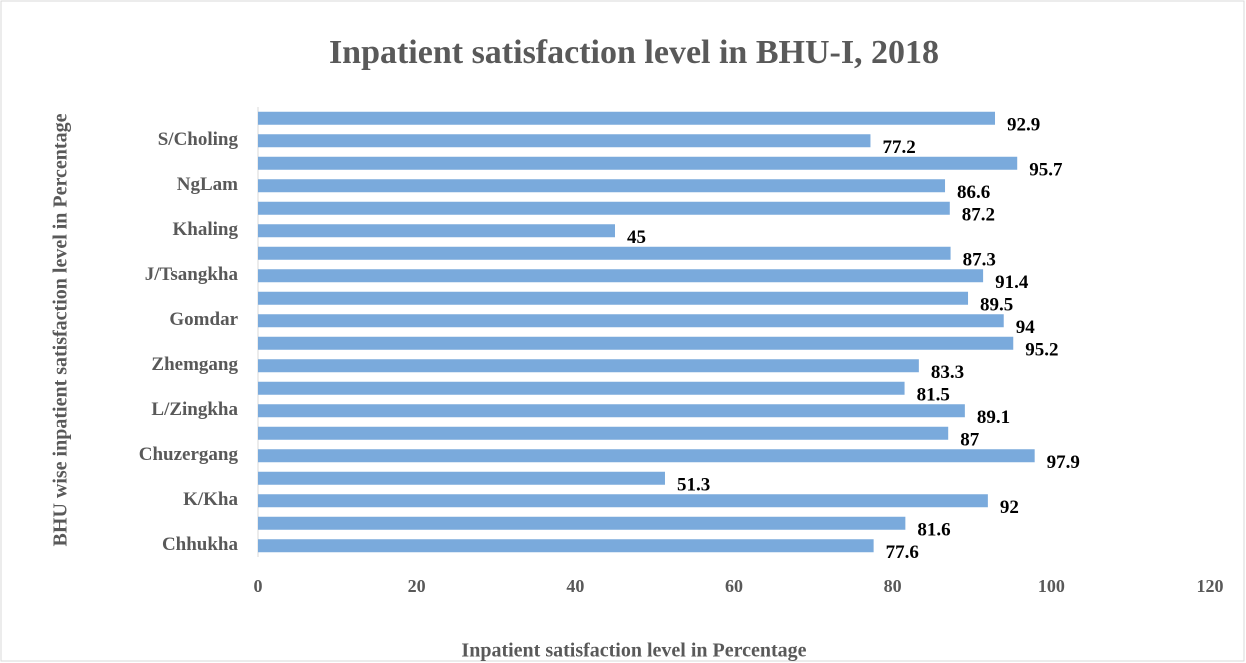  I want to click on data-label: 87, so click(970, 440).